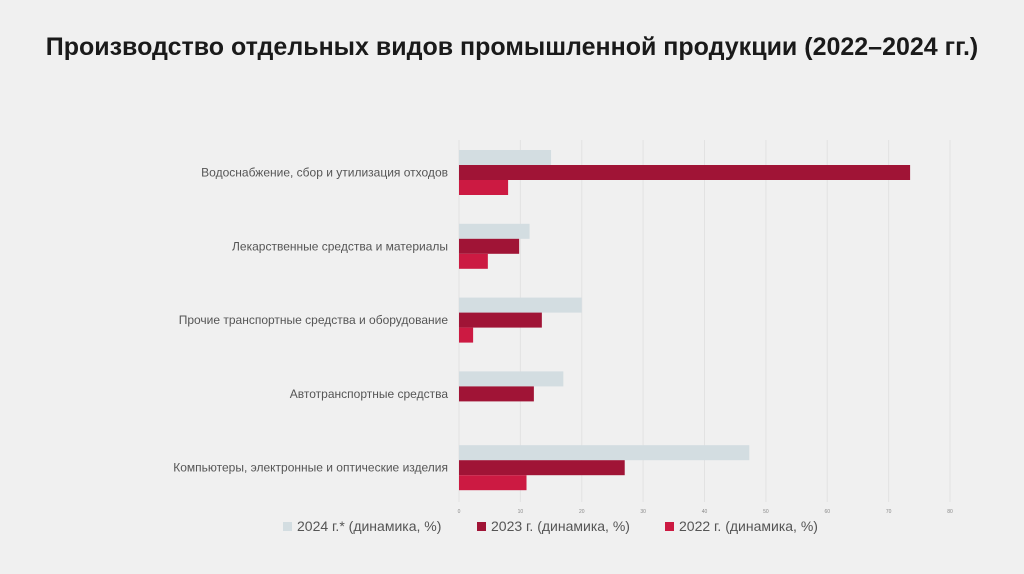 Image resolution: width=1024 pixels, height=574 pixels. Describe the element at coordinates (827, 512) in the screenshot. I see `x-tick-label: 60` at that location.